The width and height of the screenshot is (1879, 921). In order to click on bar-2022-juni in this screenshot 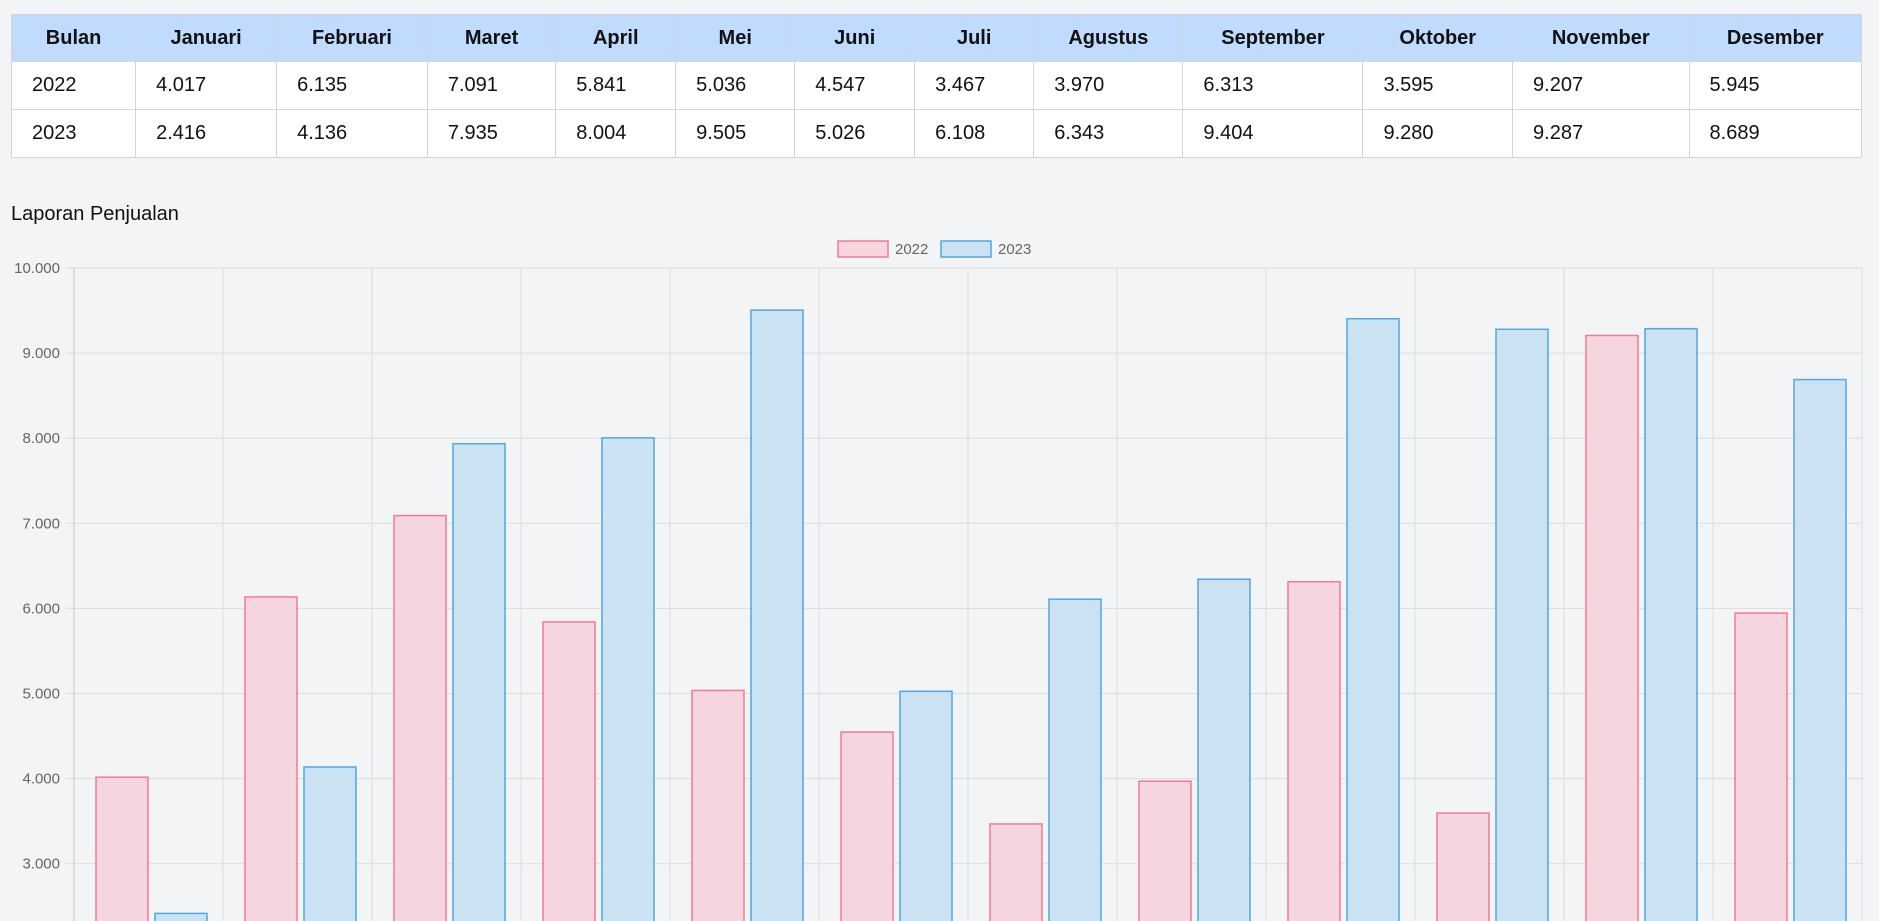, I will do `click(867, 826)`.